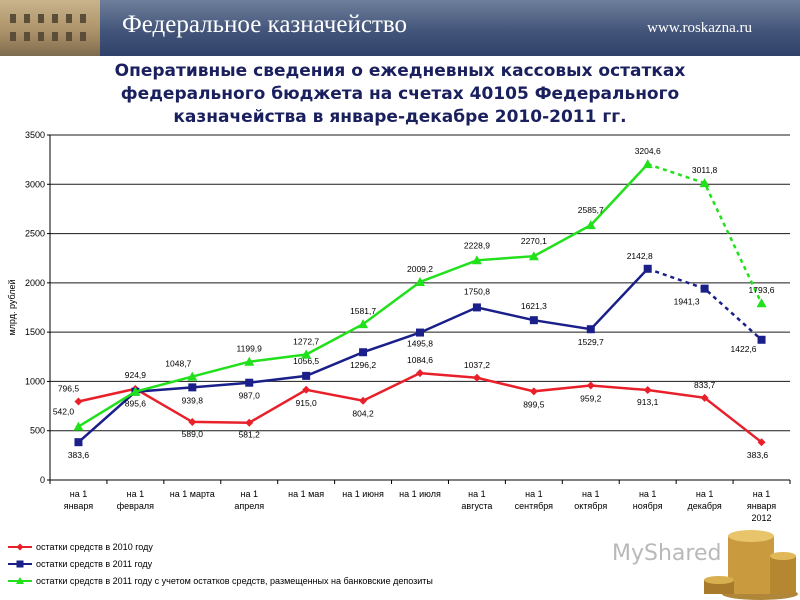  Describe the element at coordinates (12, 307) in the screenshot. I see `y-axis-label: млрд. рублей` at that location.